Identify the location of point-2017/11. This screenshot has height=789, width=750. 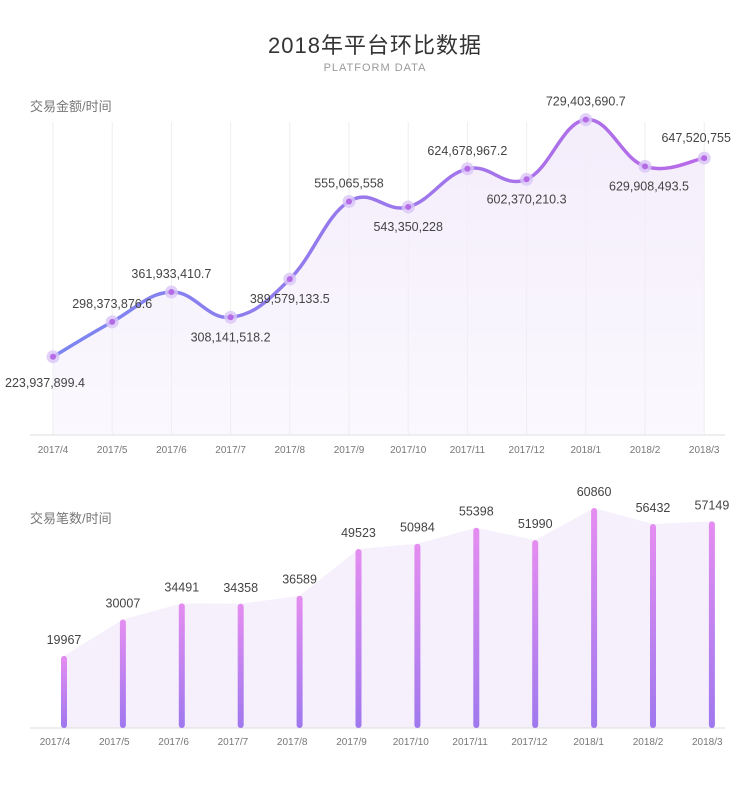
(467, 168).